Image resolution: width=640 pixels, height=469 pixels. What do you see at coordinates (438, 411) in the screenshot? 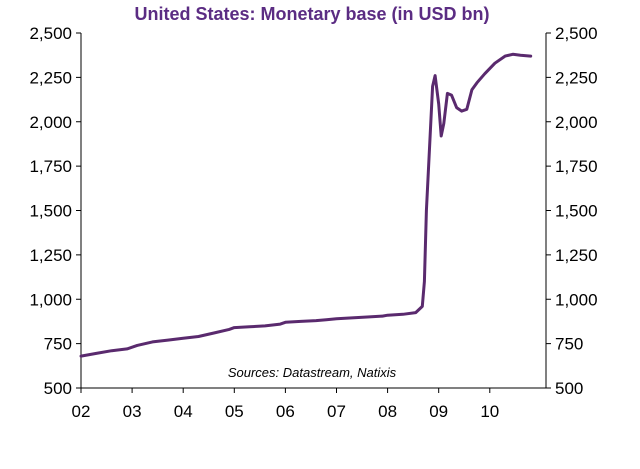
I see `x-tick-label: 09` at bounding box center [438, 411].